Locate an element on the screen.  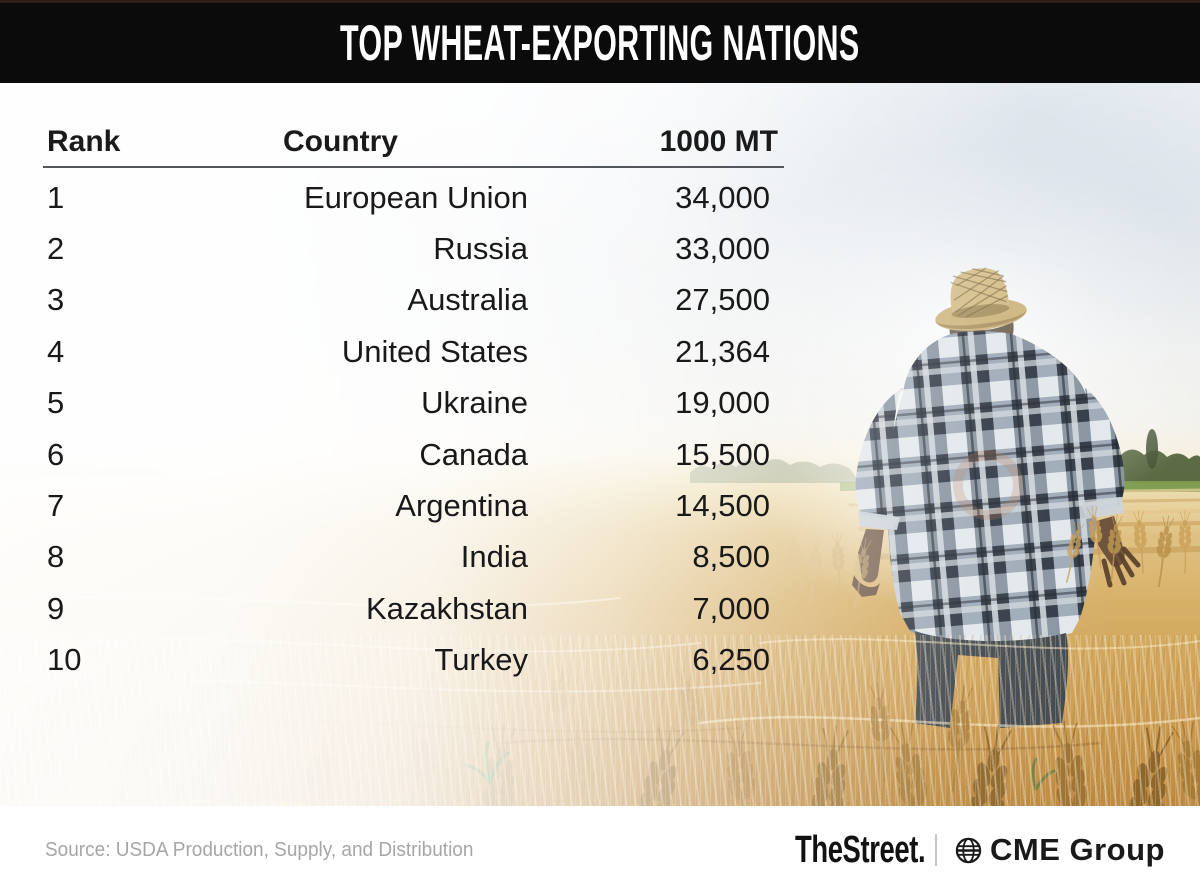
rank-cell: 1 is located at coordinates (56, 197).